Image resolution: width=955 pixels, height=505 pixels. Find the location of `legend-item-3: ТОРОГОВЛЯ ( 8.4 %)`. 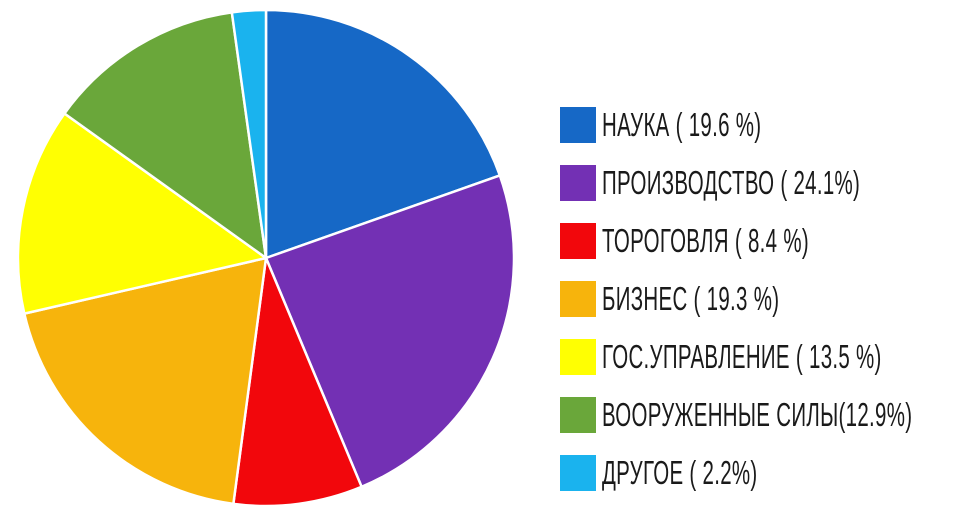

legend-item-3: ТОРОГОВЛЯ ( 8.4 %) is located at coordinates (755, 241).